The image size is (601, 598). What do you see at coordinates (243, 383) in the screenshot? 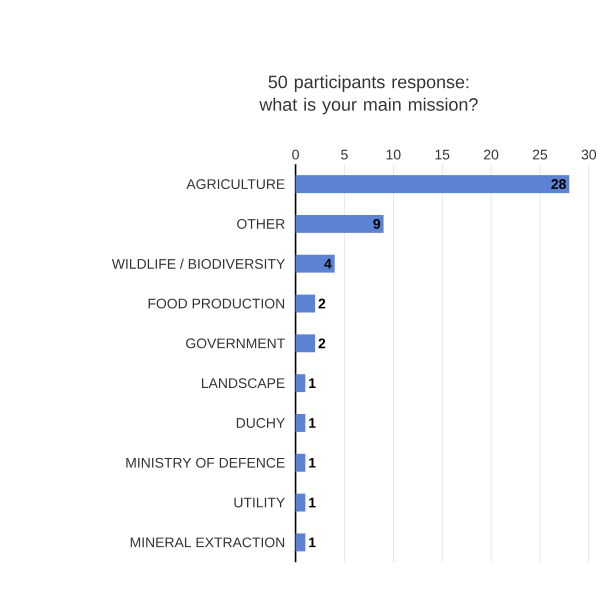
I see `y-tick-label: LANDSCAPE` at bounding box center [243, 383].